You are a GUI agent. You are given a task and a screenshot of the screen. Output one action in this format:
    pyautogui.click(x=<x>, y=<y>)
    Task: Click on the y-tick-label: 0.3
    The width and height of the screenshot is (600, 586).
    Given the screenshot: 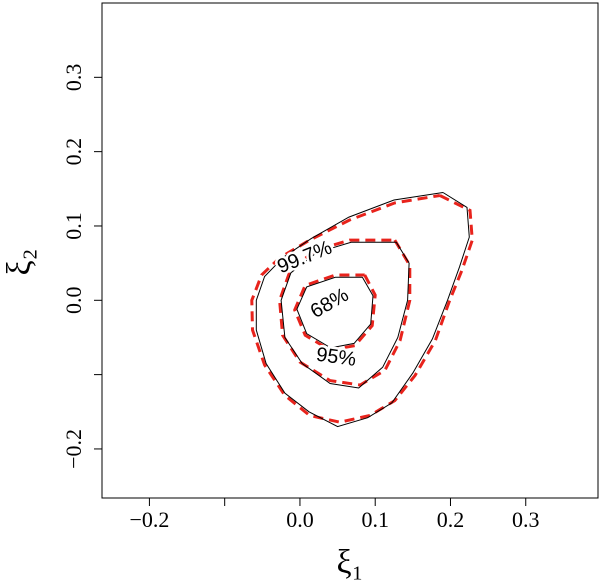 What is the action you would take?
    pyautogui.click(x=73, y=78)
    